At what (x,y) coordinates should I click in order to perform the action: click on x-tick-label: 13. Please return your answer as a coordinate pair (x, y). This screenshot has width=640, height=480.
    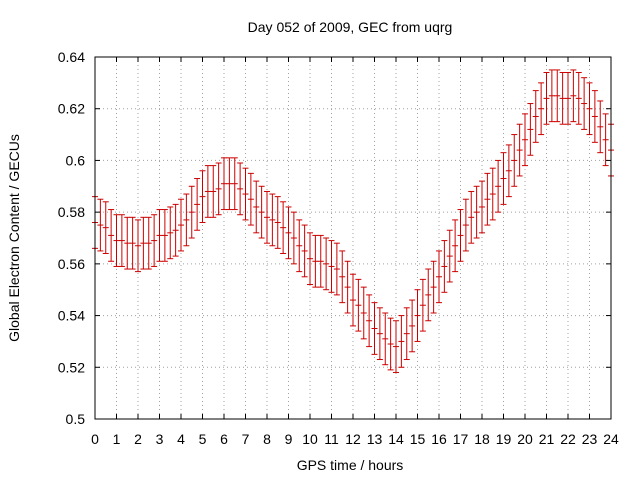
    Looking at the image, I should click on (375, 439).